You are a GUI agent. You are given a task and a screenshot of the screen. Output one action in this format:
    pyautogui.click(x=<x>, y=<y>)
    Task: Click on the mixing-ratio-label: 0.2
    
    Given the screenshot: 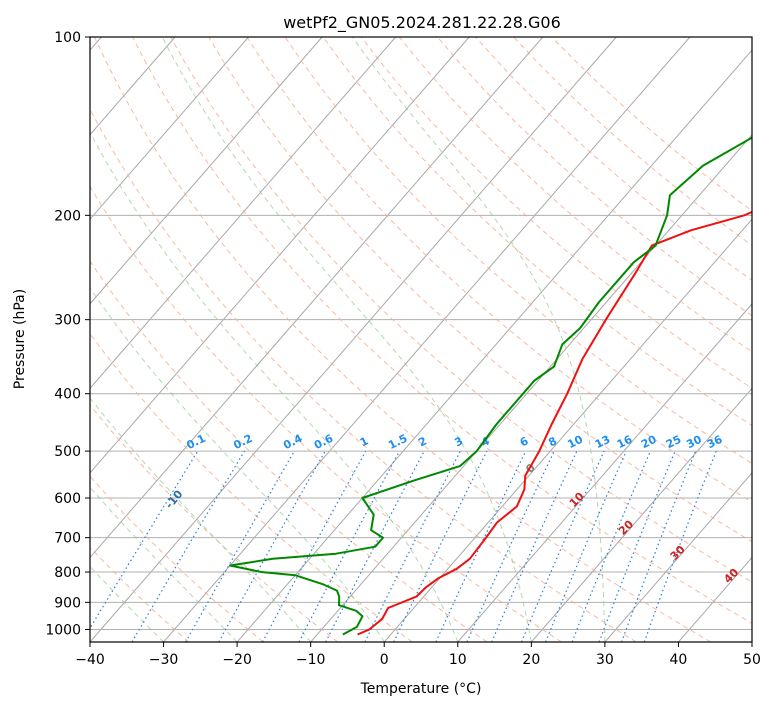 What is the action you would take?
    pyautogui.click(x=242, y=442)
    